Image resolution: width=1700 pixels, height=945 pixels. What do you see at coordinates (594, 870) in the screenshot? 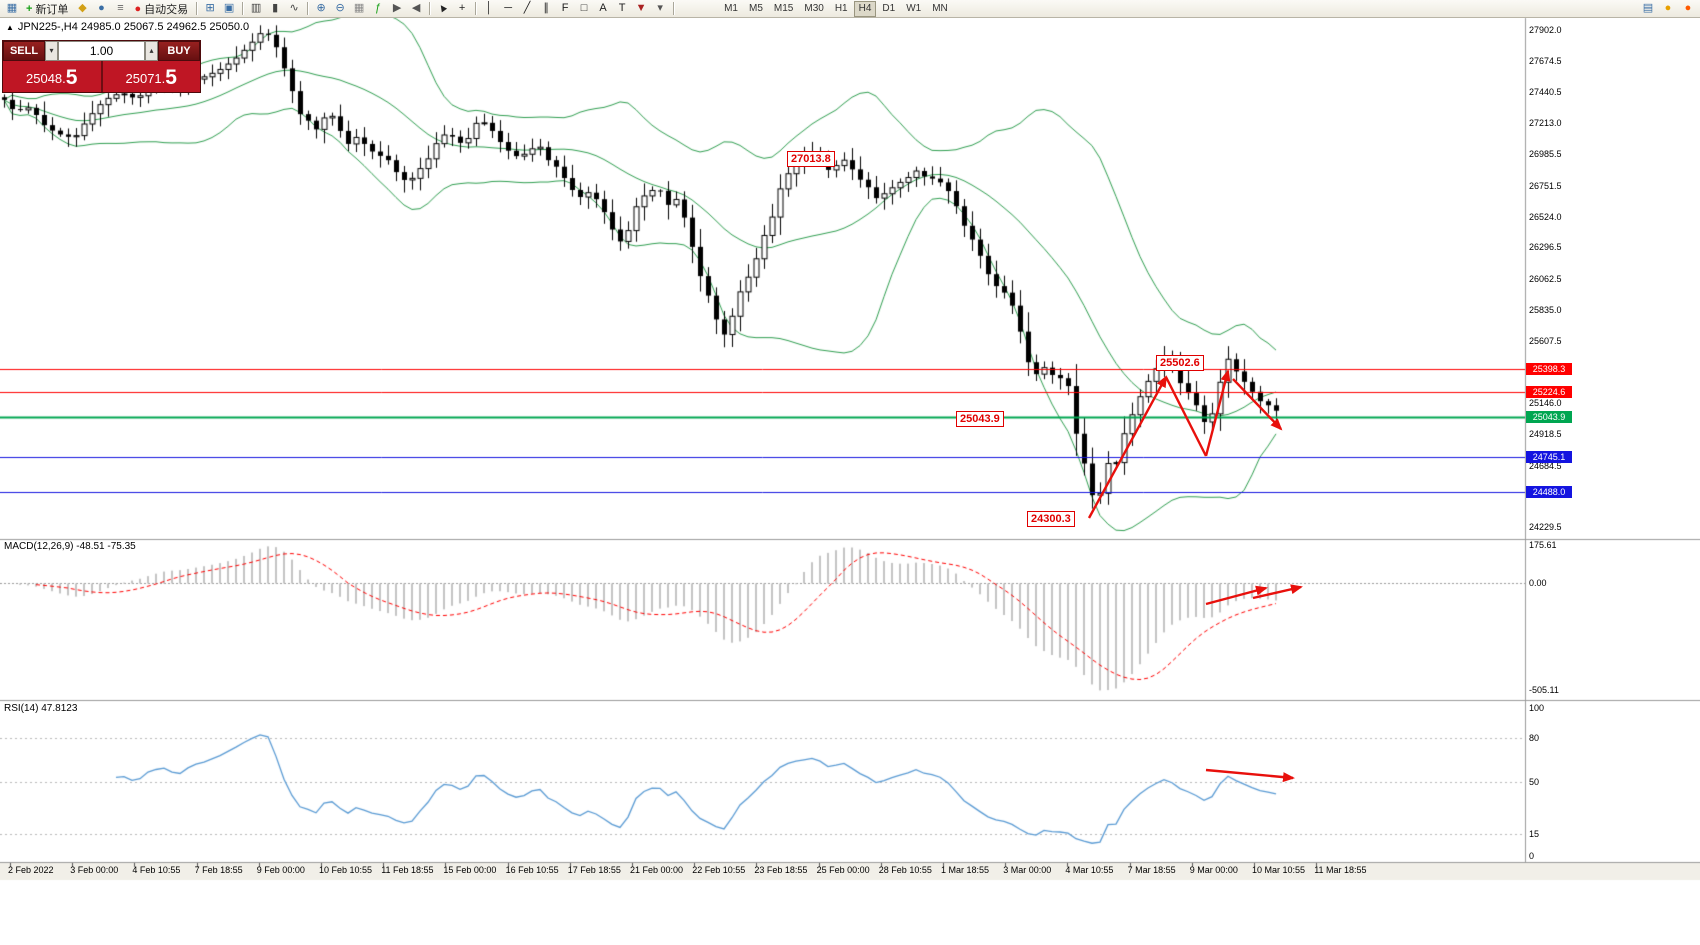
I see `time-axis-label: 17 Feb 18:55` at bounding box center [594, 870].